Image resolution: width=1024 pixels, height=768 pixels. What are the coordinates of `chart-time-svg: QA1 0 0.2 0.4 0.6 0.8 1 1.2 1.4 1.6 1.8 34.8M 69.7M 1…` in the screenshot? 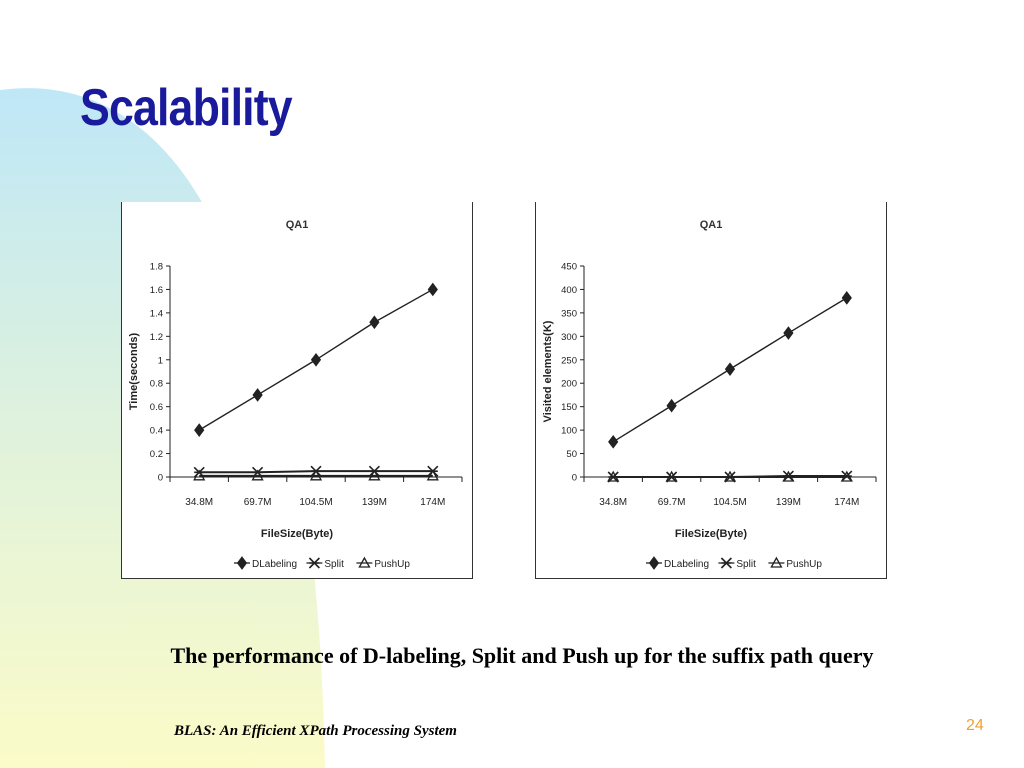 It's located at (295, 394).